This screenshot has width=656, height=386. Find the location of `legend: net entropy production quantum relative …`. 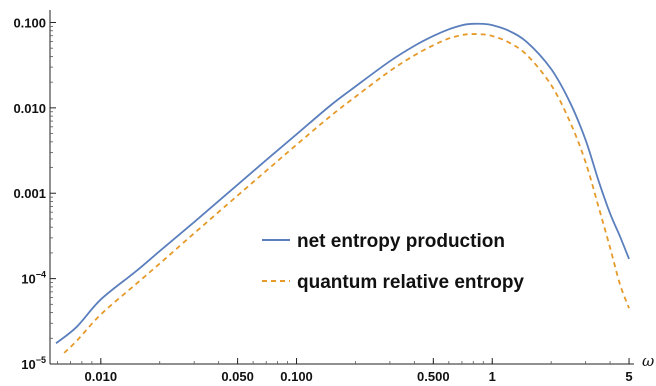

legend: net entropy production quantum relative … is located at coordinates (393, 262).